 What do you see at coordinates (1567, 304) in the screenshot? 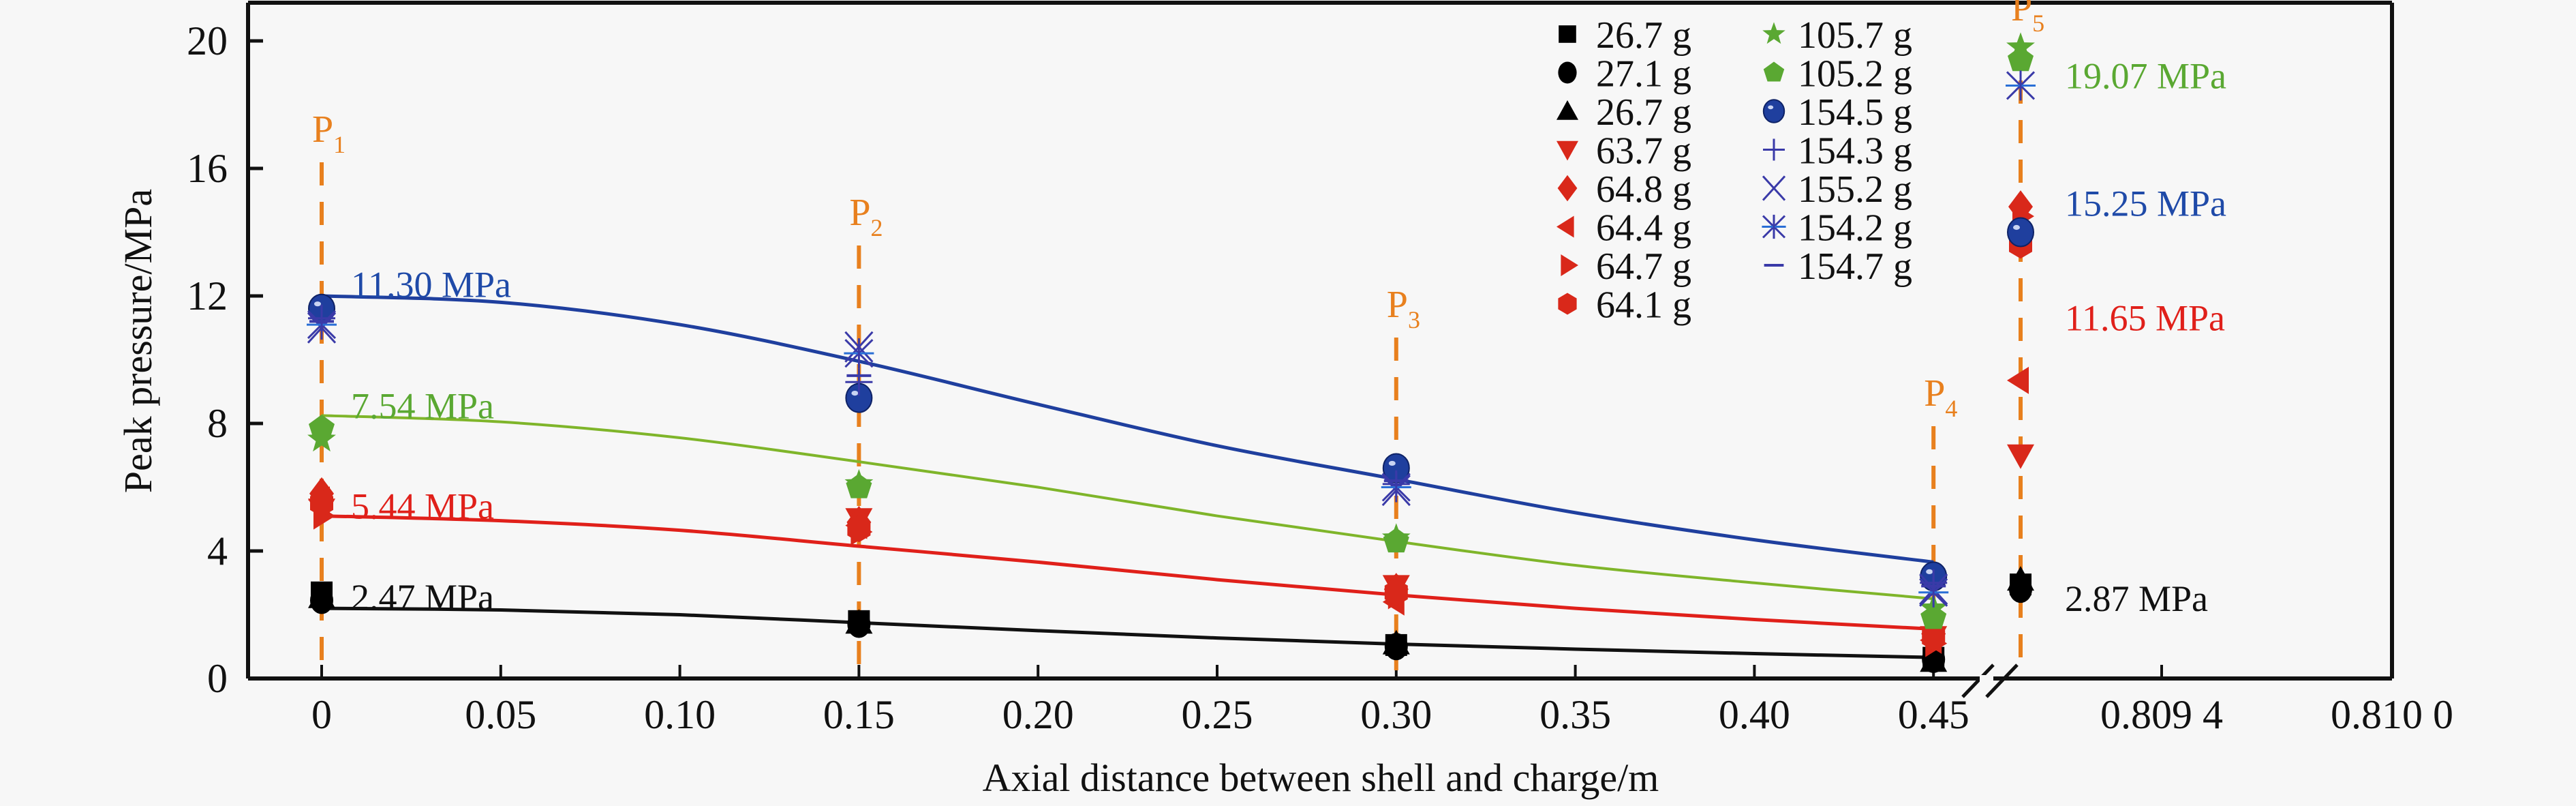
I see `legend-marker-hexagon` at bounding box center [1567, 304].